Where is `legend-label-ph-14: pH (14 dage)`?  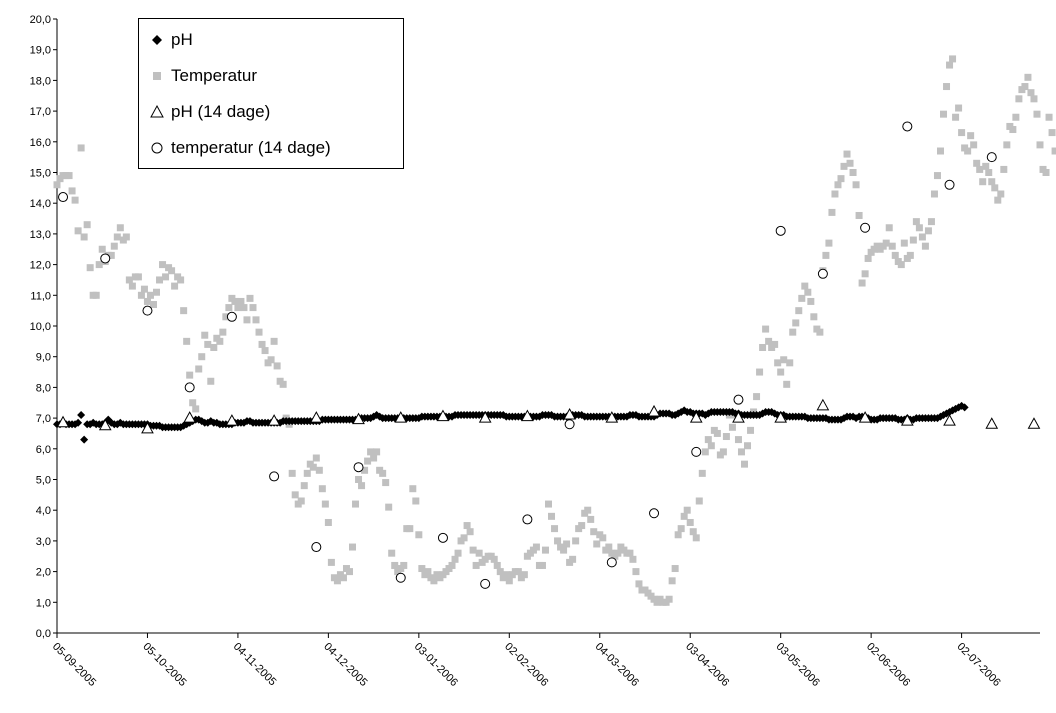
legend-label-ph-14: pH (14 dage) is located at coordinates (221, 111).